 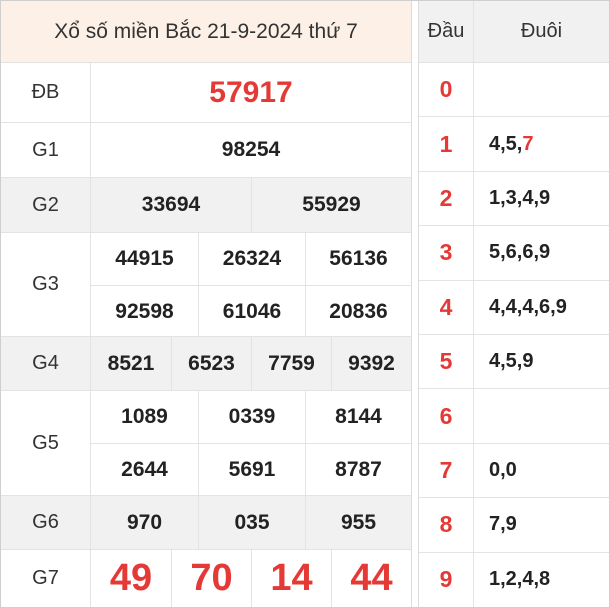 I want to click on prize-label: G4, so click(x=46, y=363).